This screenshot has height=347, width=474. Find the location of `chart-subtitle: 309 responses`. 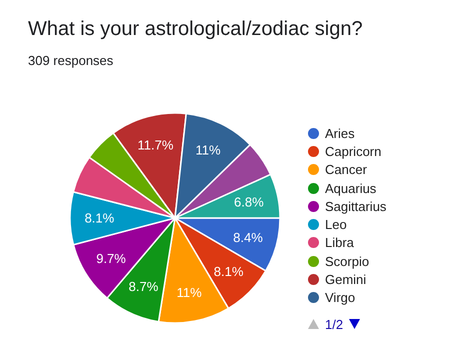

chart-subtitle: 309 responses is located at coordinates (71, 60).